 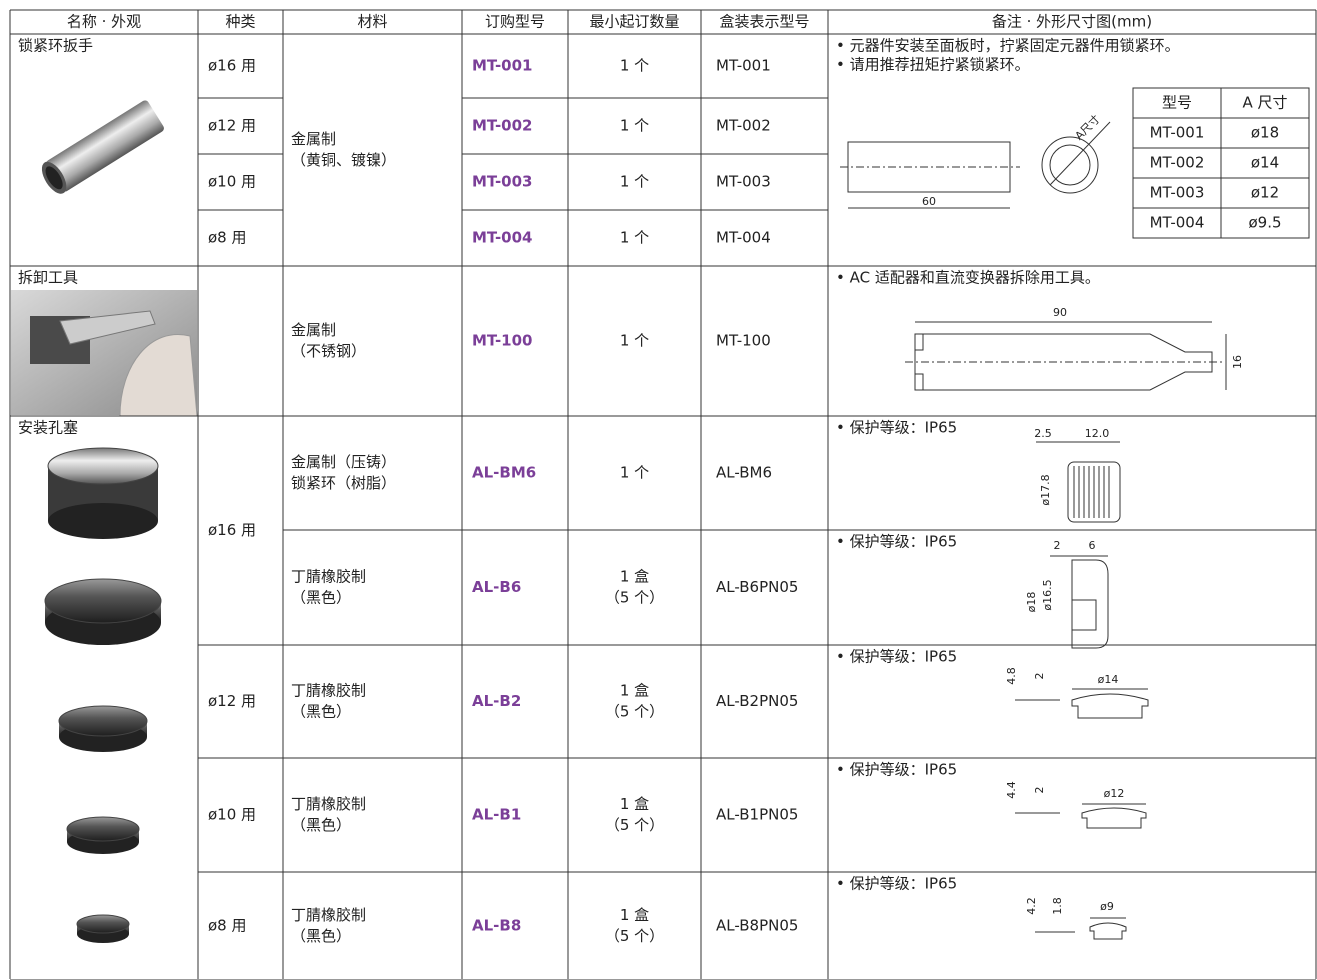 I want to click on box-model: MT-003, so click(x=743, y=182).